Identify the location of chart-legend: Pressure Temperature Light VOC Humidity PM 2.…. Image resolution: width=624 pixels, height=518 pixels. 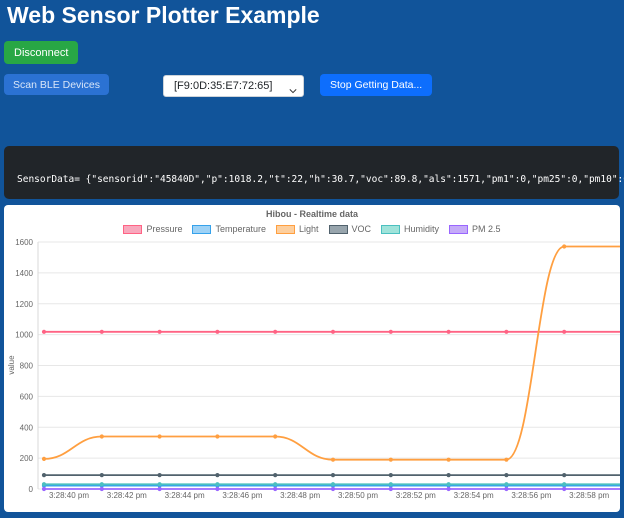
(312, 229).